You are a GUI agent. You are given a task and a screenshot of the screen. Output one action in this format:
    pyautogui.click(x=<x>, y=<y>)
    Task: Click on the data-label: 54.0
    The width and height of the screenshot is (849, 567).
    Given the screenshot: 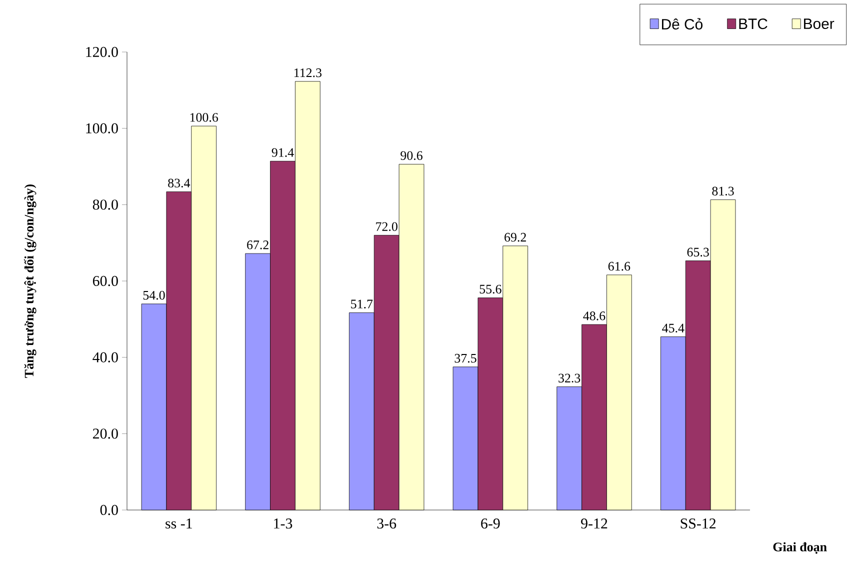 What is the action you would take?
    pyautogui.click(x=154, y=295)
    